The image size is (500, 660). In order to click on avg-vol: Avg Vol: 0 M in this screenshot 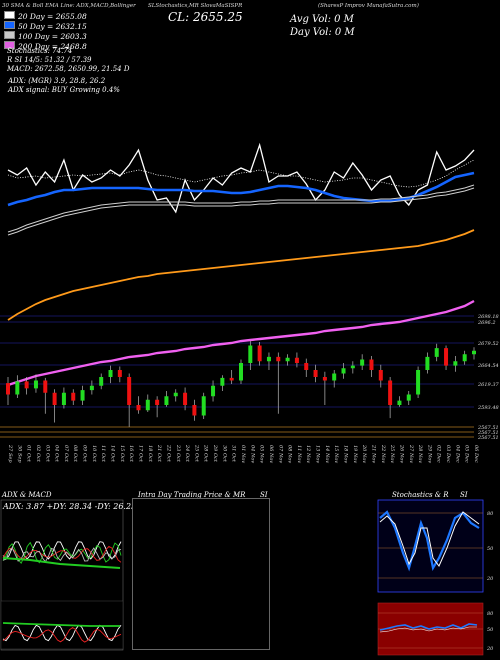, I will do `click(322, 19)`.